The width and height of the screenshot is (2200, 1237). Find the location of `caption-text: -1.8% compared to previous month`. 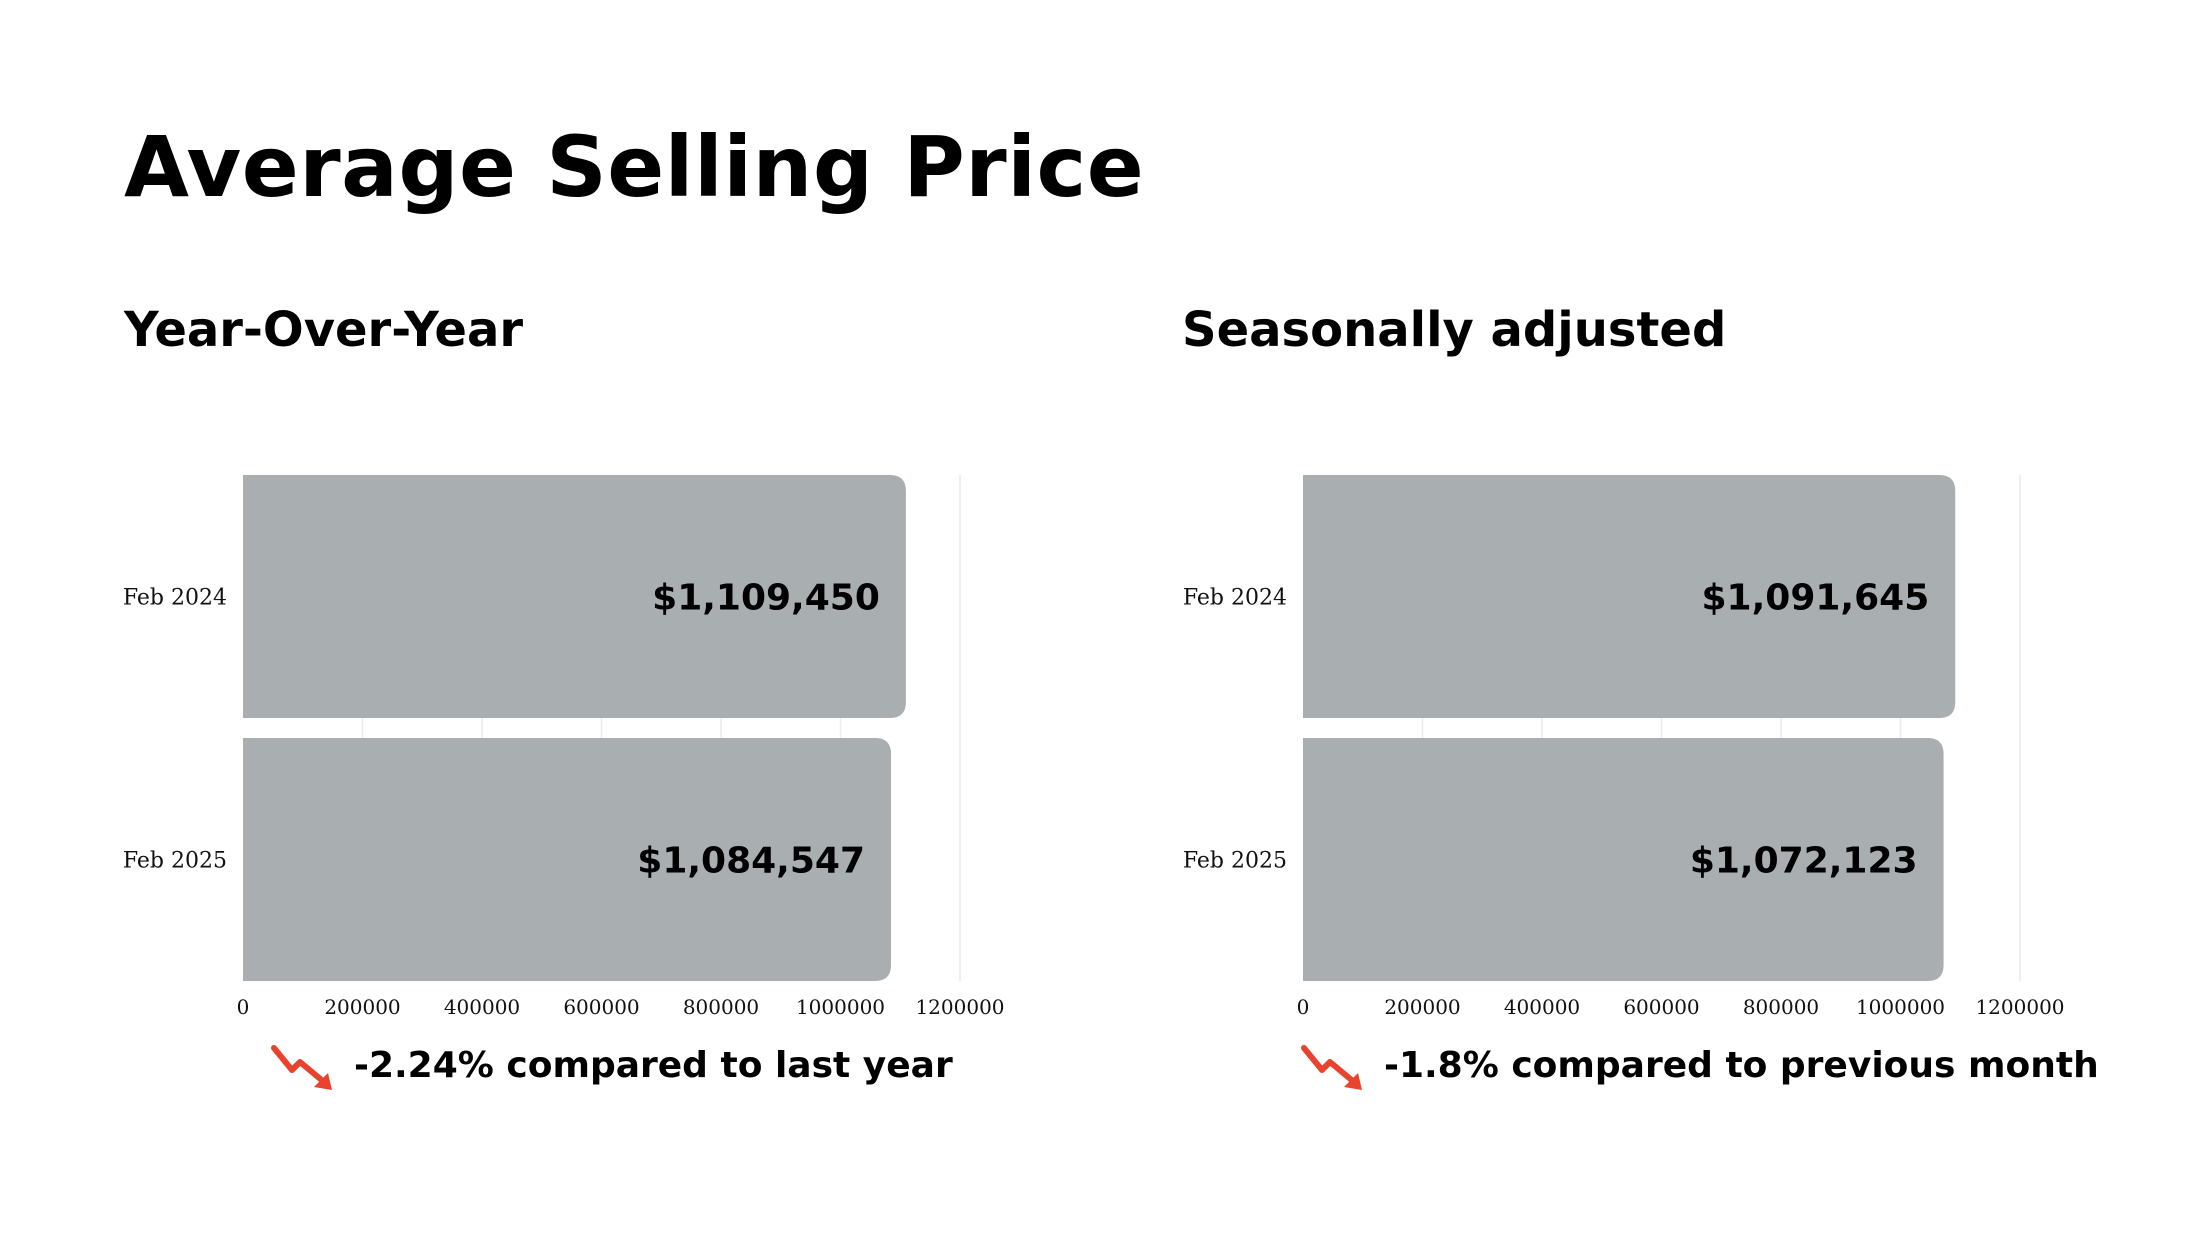

caption-text: -1.8% compared to previous month is located at coordinates (1741, 1065).